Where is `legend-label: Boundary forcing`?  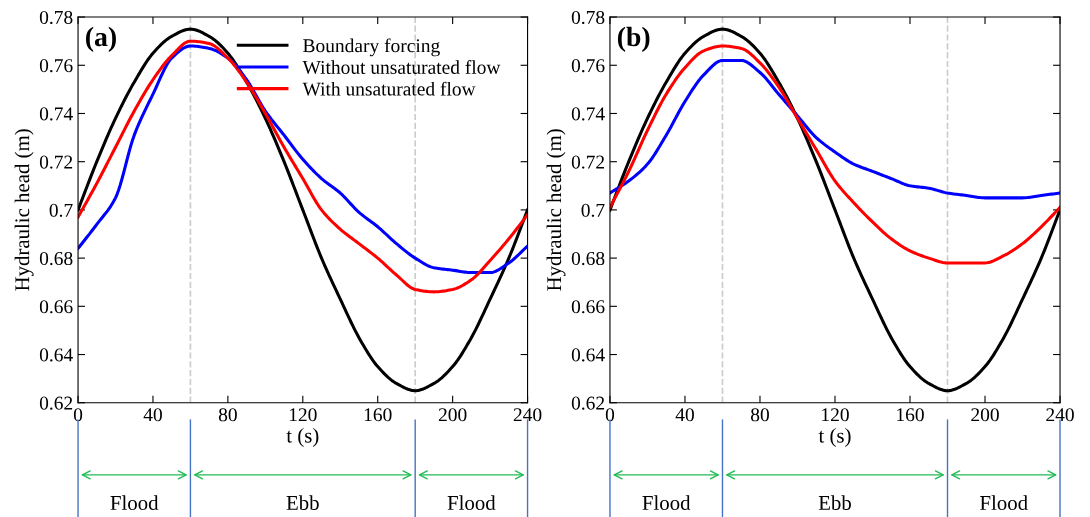 legend-label: Boundary forcing is located at coordinates (371, 47).